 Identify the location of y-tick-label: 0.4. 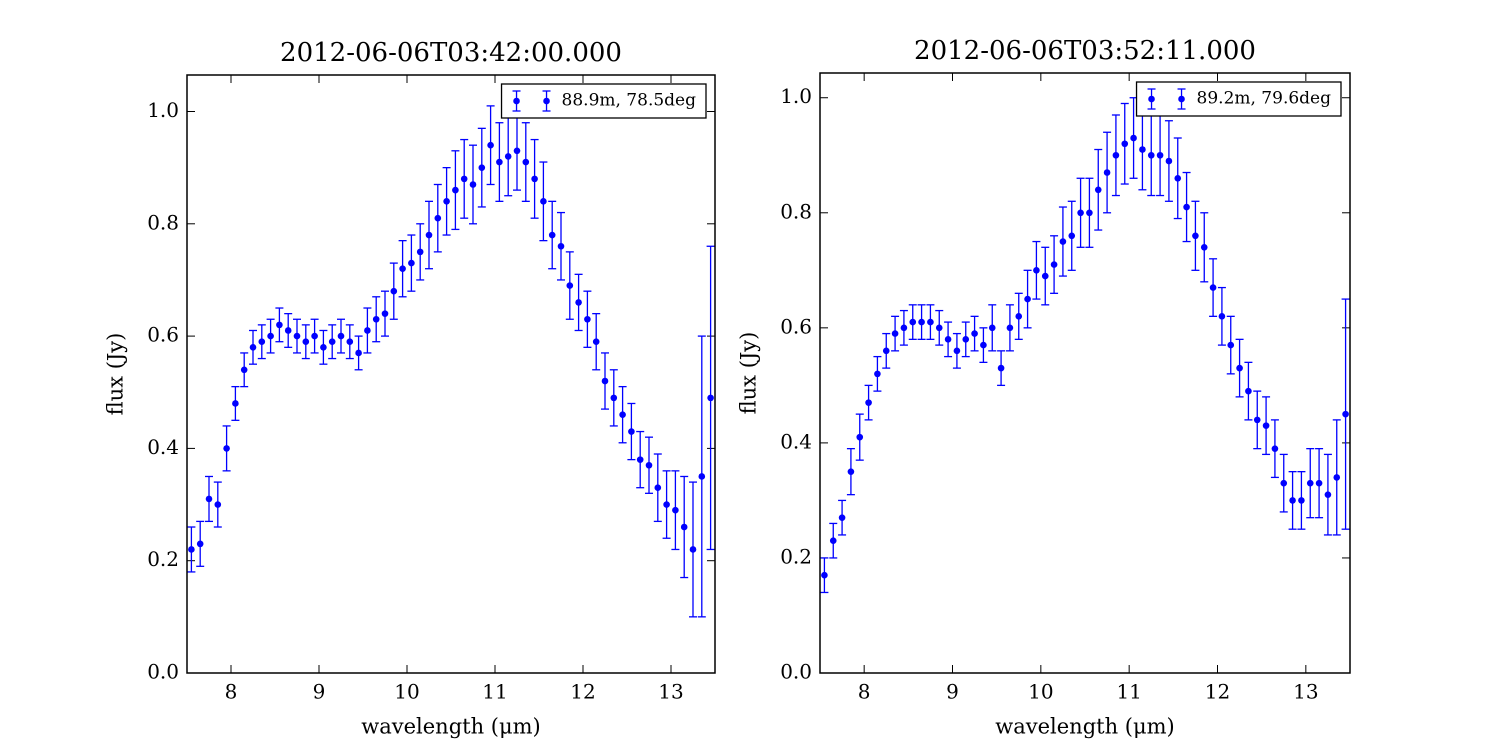
(163, 447).